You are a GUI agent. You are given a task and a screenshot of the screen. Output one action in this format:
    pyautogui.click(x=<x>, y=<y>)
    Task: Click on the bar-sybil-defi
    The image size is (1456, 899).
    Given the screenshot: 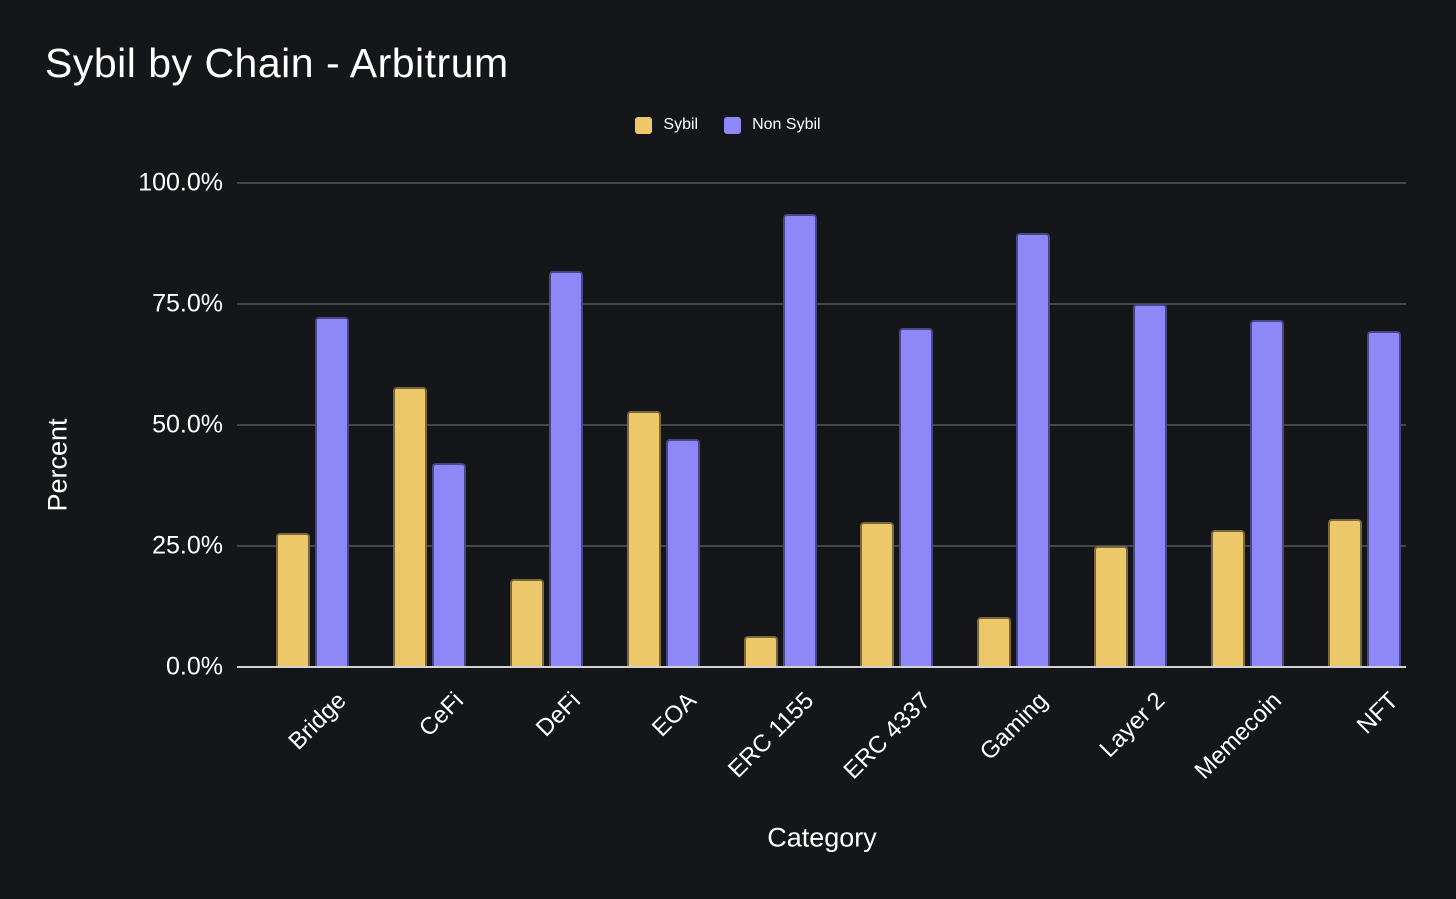 What is the action you would take?
    pyautogui.click(x=526, y=622)
    